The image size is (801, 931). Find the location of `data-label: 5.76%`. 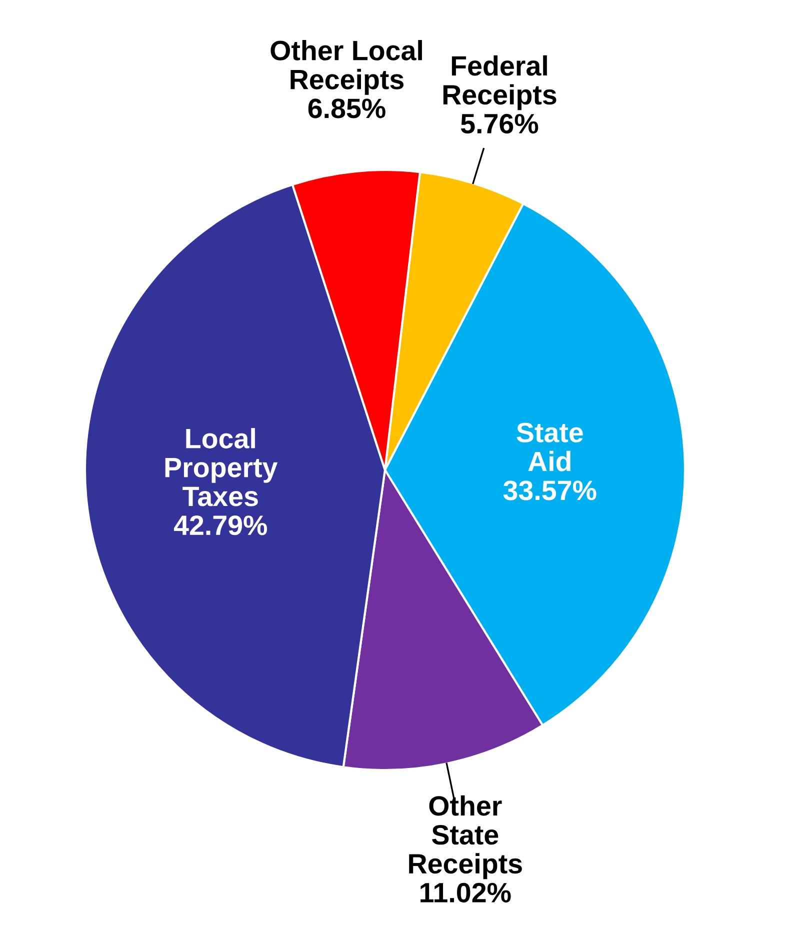

data-label: 5.76% is located at coordinates (499, 124).